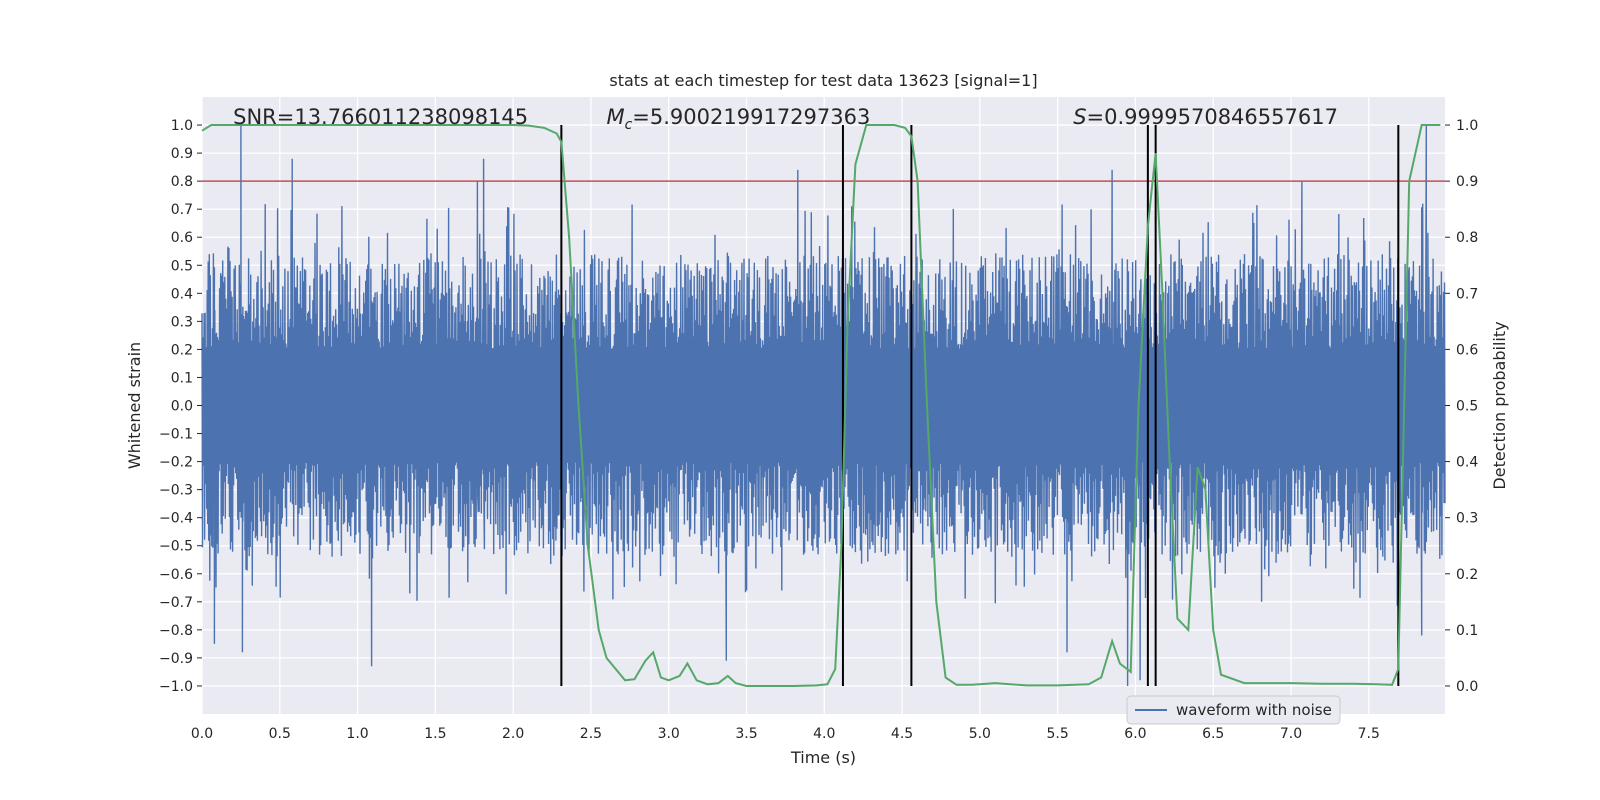 Image resolution: width=1600 pixels, height=800 pixels. Describe the element at coordinates (1467, 519) in the screenshot. I see `y-right-tick-label: 0.3` at that location.